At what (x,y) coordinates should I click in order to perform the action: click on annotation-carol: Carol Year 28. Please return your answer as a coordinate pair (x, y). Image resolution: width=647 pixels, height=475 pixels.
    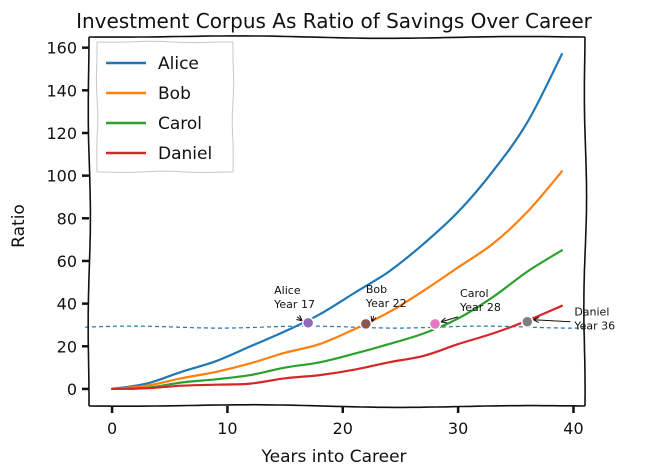
    Looking at the image, I should click on (464, 309).